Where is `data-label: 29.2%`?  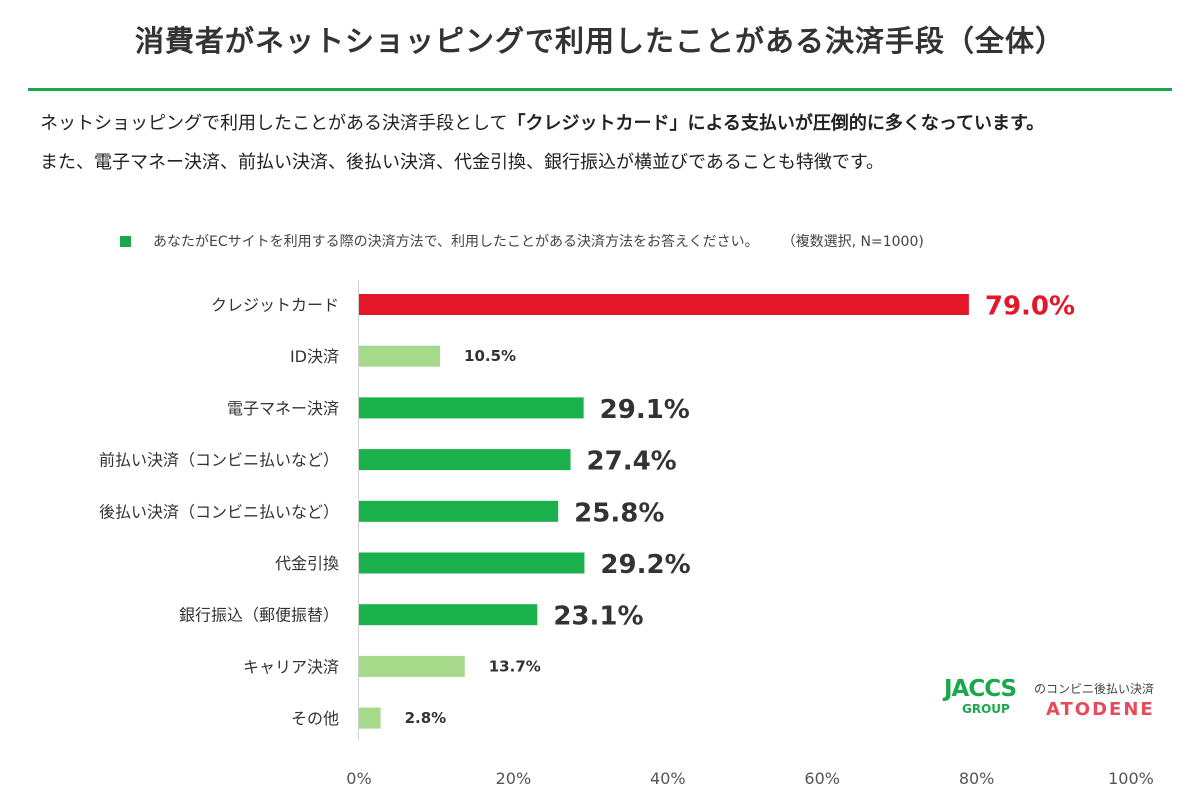 data-label: 29.2% is located at coordinates (645, 565).